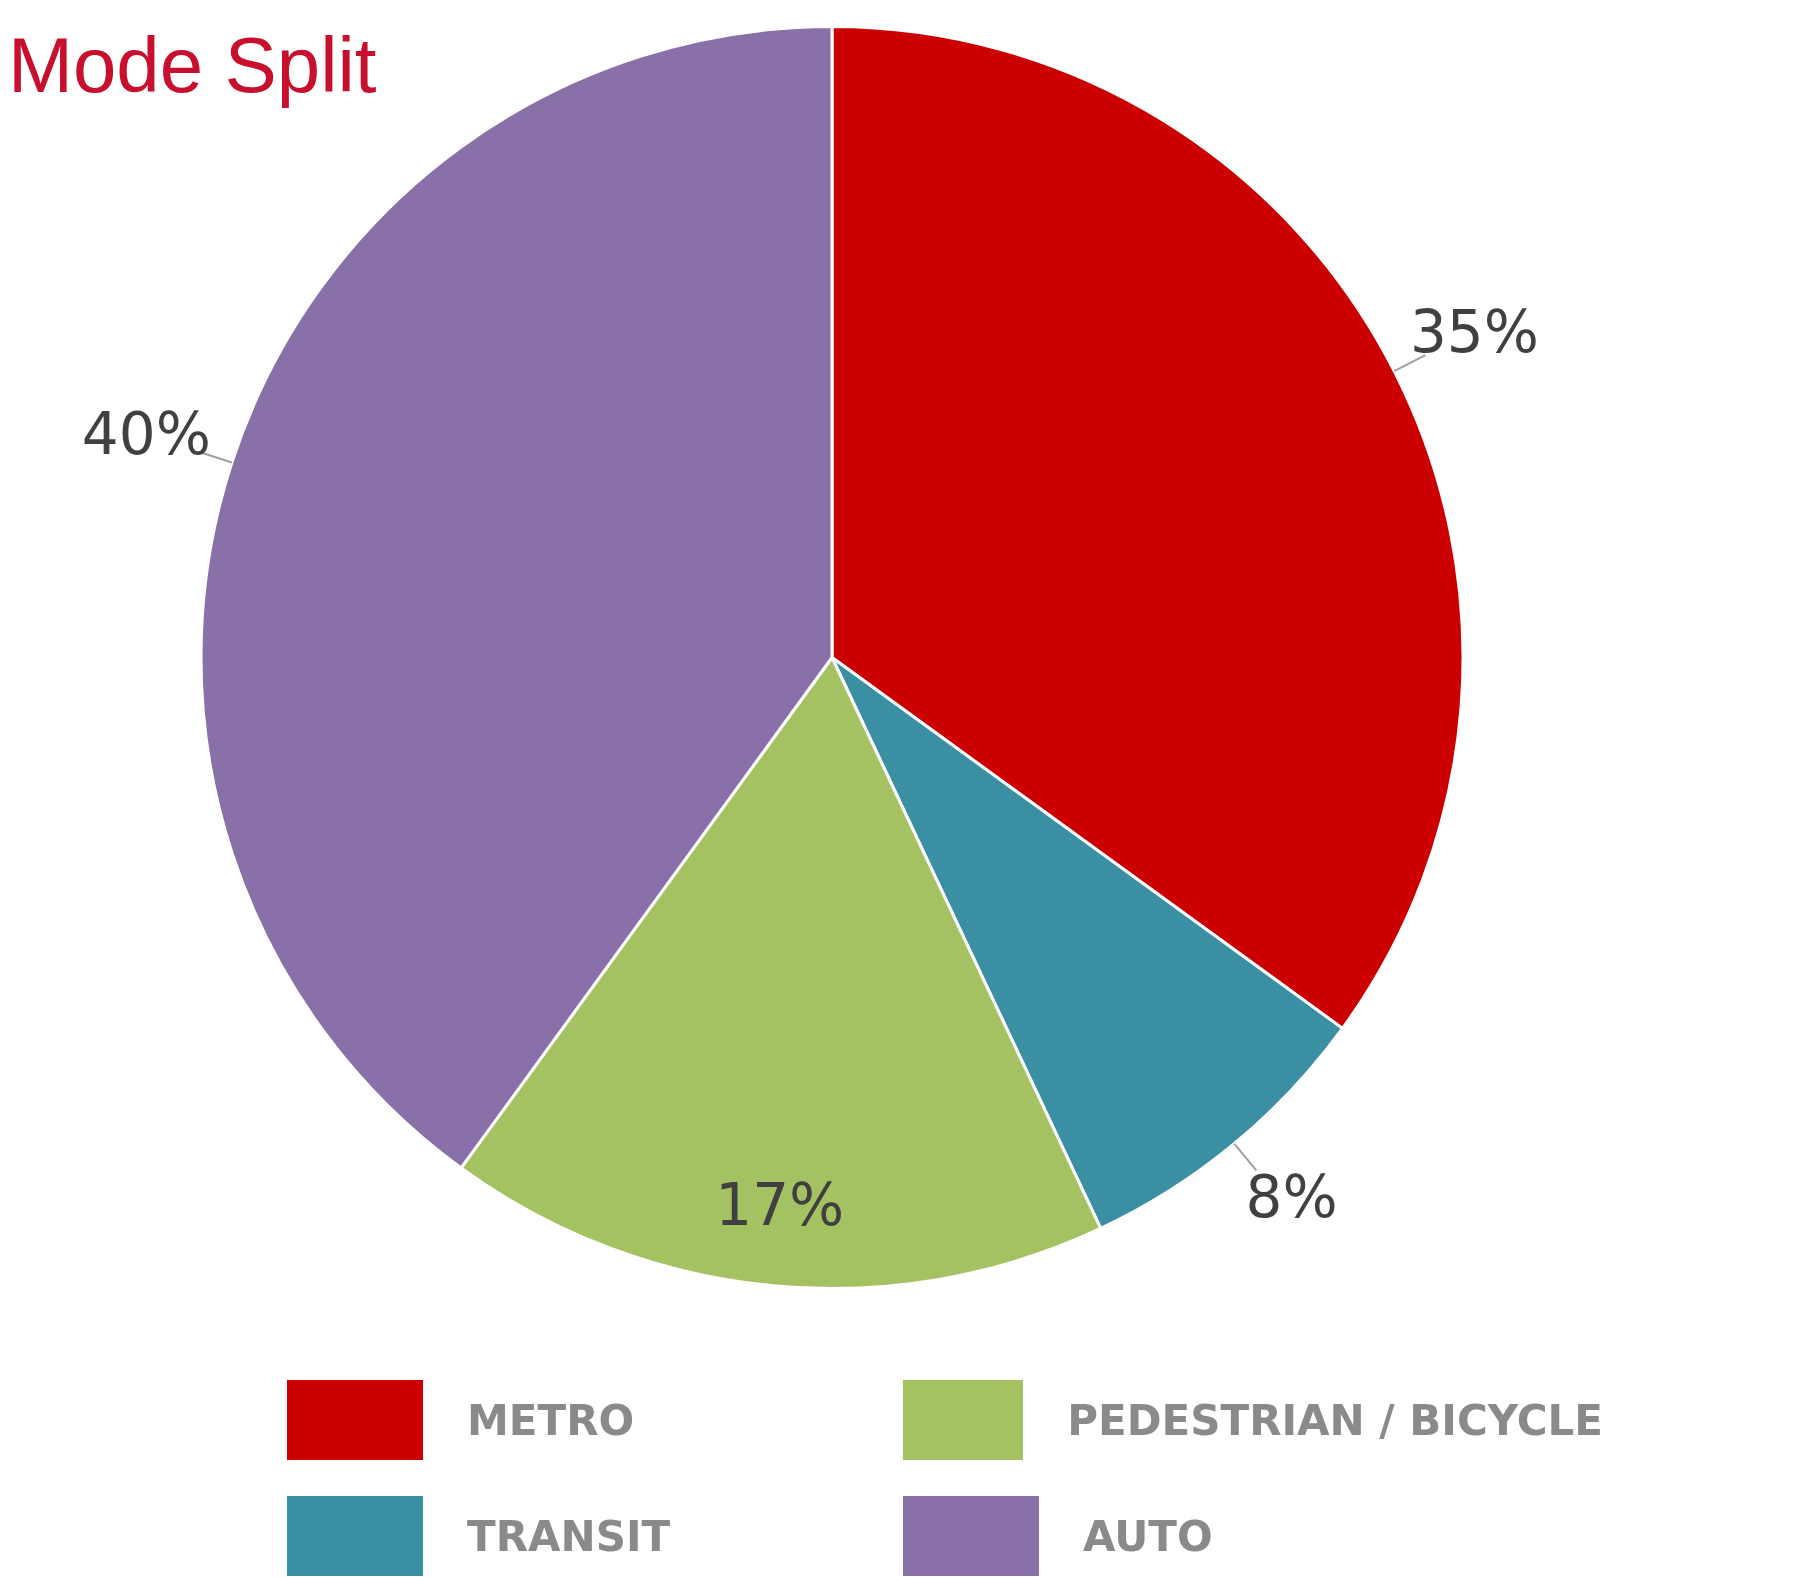 The width and height of the screenshot is (1811, 1577). What do you see at coordinates (569, 1536) in the screenshot?
I see `legend-label: TRANSIT` at bounding box center [569, 1536].